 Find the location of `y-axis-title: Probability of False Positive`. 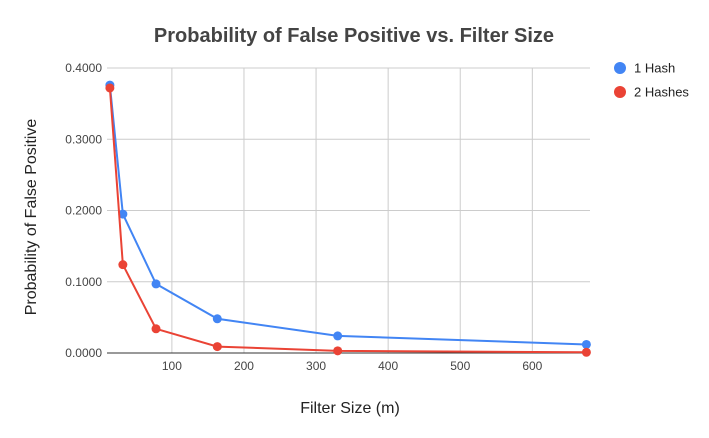

y-axis-title: Probability of False Positive is located at coordinates (31, 217).